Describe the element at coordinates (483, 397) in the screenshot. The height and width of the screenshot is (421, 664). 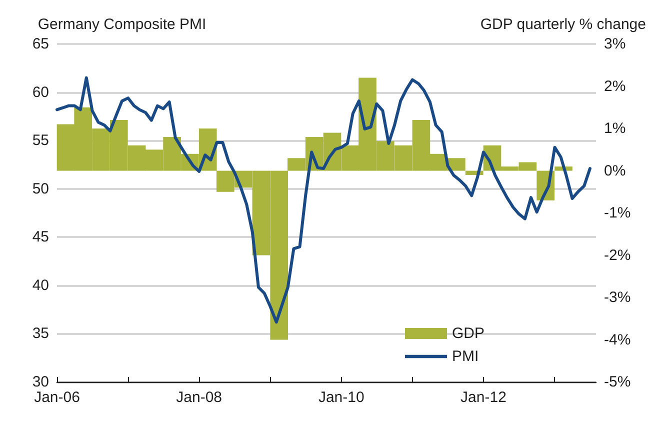
I see `x-tick-label: Jan-12` at that location.